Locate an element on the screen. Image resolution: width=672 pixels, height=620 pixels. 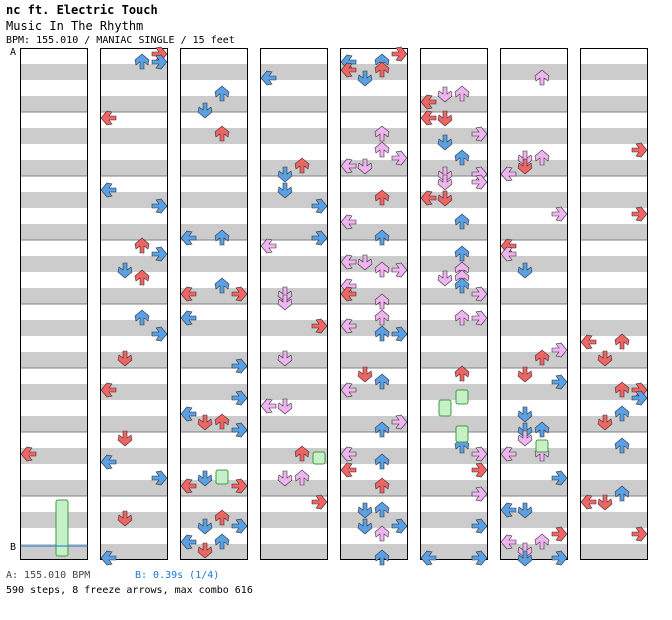
marker-a-label: A is located at coordinates (13, 52).